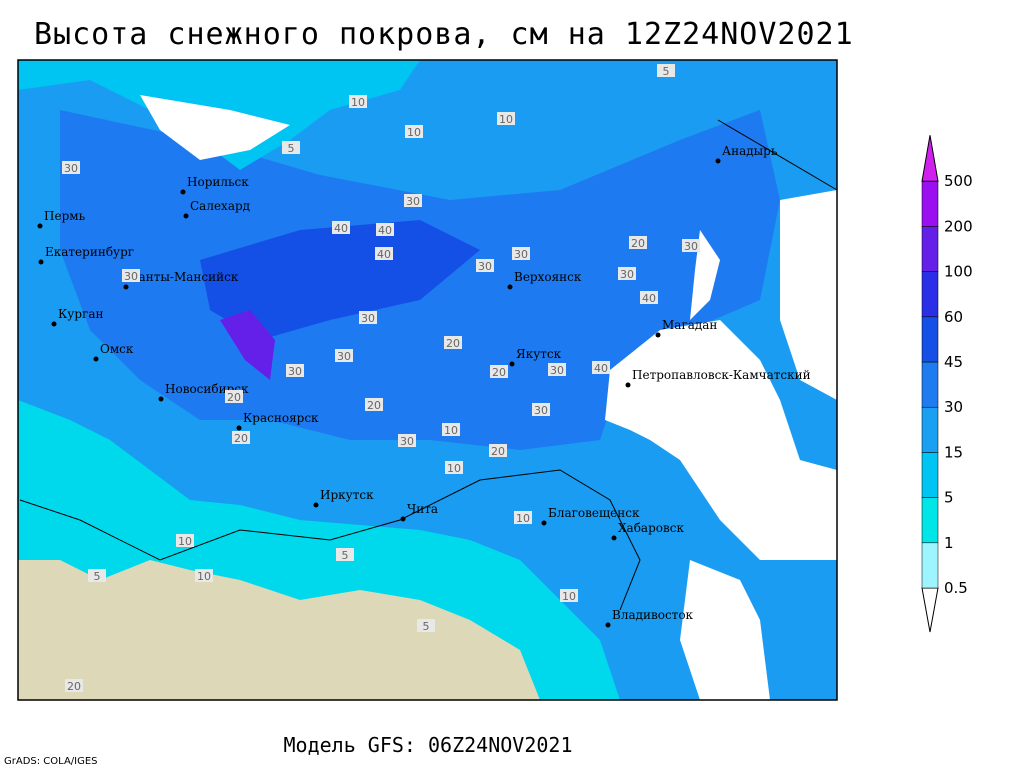 This screenshot has width=1024, height=768. What do you see at coordinates (51, 761) in the screenshot?
I see `credit: GrADS: COLA/IGES` at bounding box center [51, 761].